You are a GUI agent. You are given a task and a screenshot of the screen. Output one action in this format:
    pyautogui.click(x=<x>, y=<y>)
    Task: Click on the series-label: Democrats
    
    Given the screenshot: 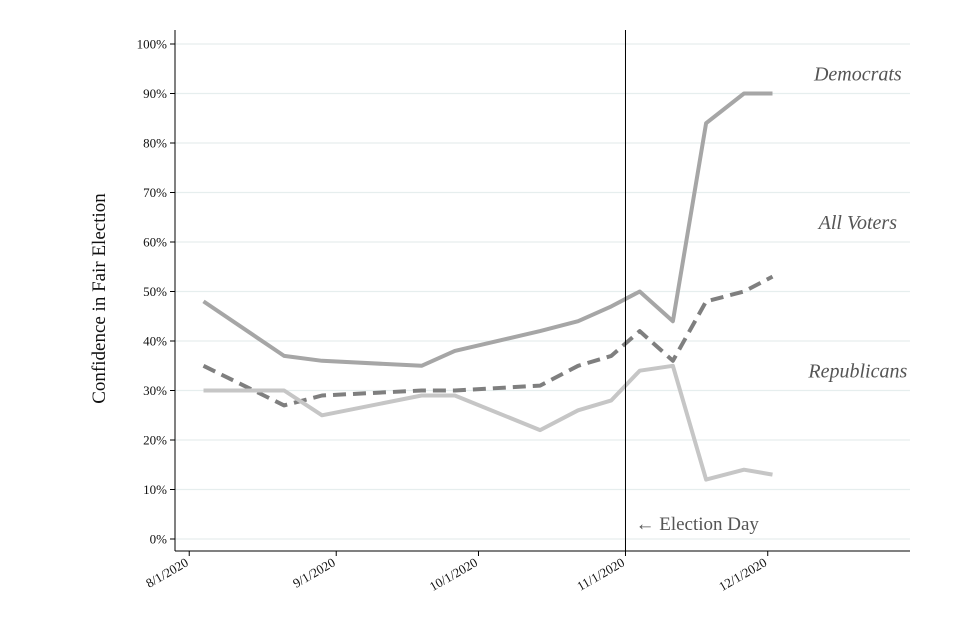 What is the action you would take?
    pyautogui.click(x=857, y=75)
    